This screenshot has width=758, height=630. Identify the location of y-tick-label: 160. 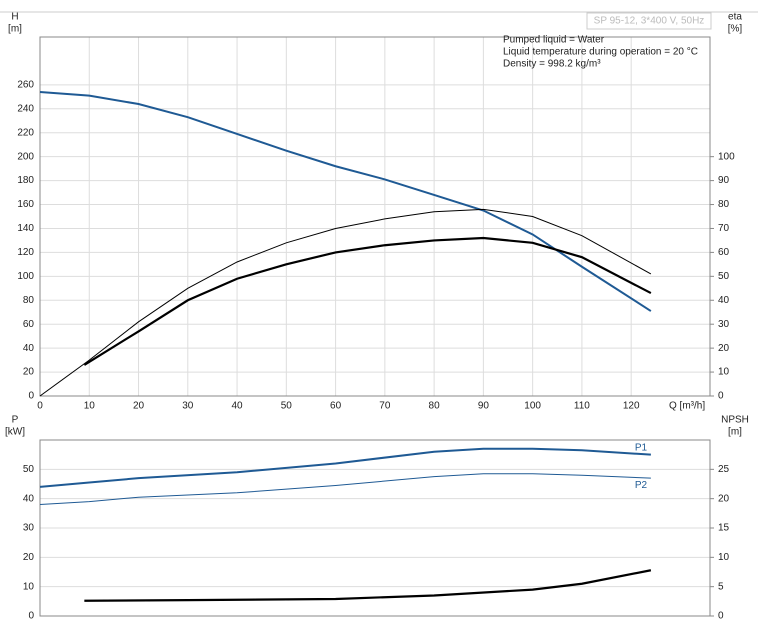
(25, 204).